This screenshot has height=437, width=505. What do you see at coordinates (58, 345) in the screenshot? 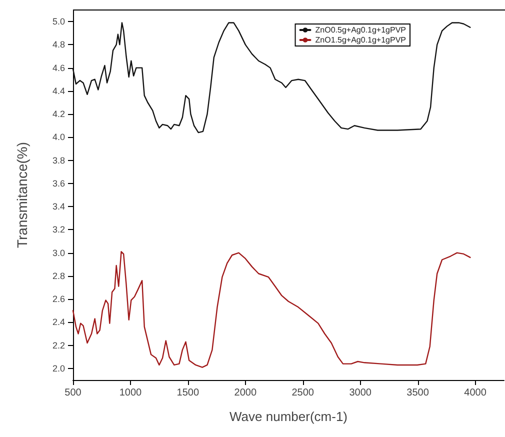
I see `y-tick-label: 2.2` at bounding box center [58, 345].